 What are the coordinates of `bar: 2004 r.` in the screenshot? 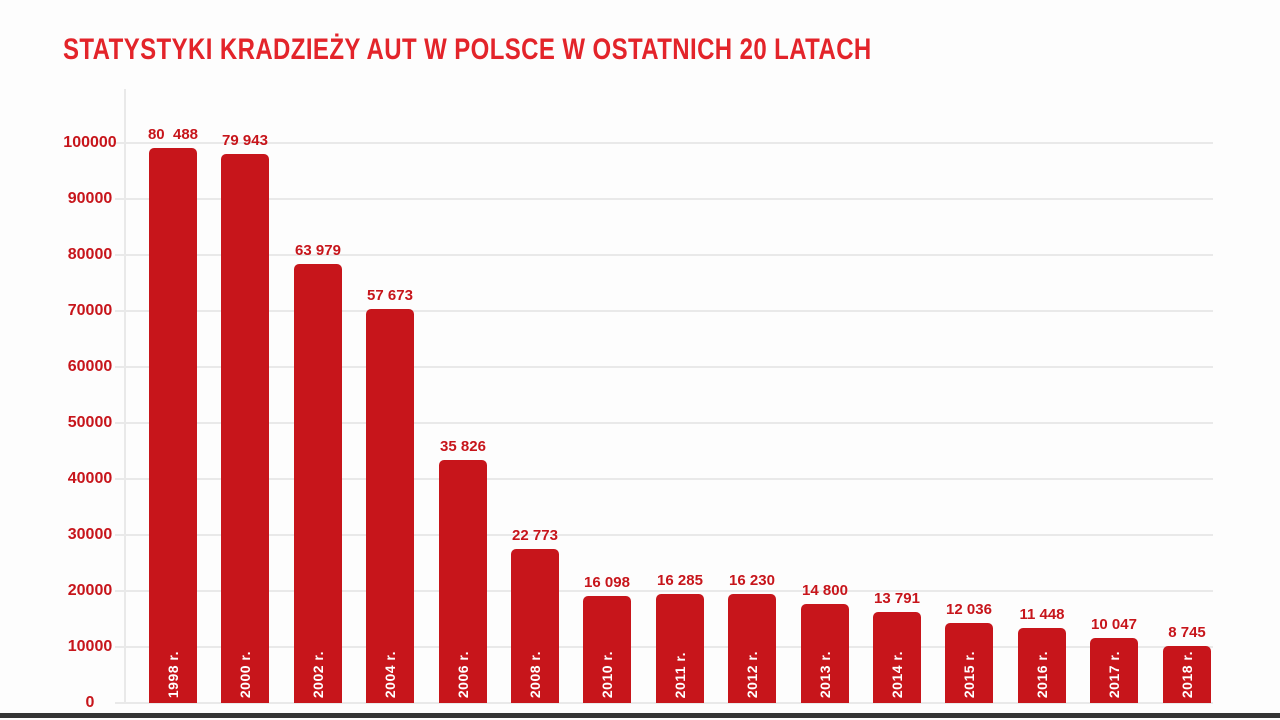 It's located at (390, 506).